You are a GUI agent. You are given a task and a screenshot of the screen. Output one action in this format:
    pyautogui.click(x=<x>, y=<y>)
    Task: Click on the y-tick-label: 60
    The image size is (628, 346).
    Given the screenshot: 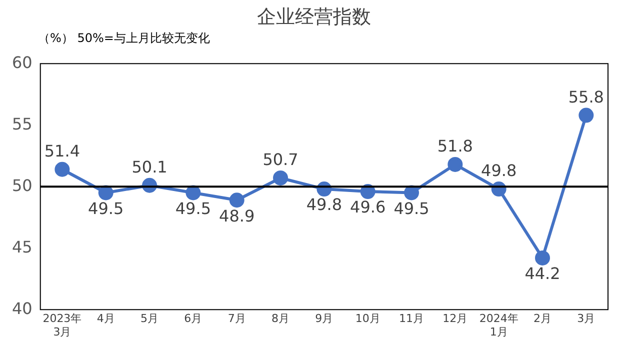 What is the action you would take?
    pyautogui.click(x=22, y=62)
    